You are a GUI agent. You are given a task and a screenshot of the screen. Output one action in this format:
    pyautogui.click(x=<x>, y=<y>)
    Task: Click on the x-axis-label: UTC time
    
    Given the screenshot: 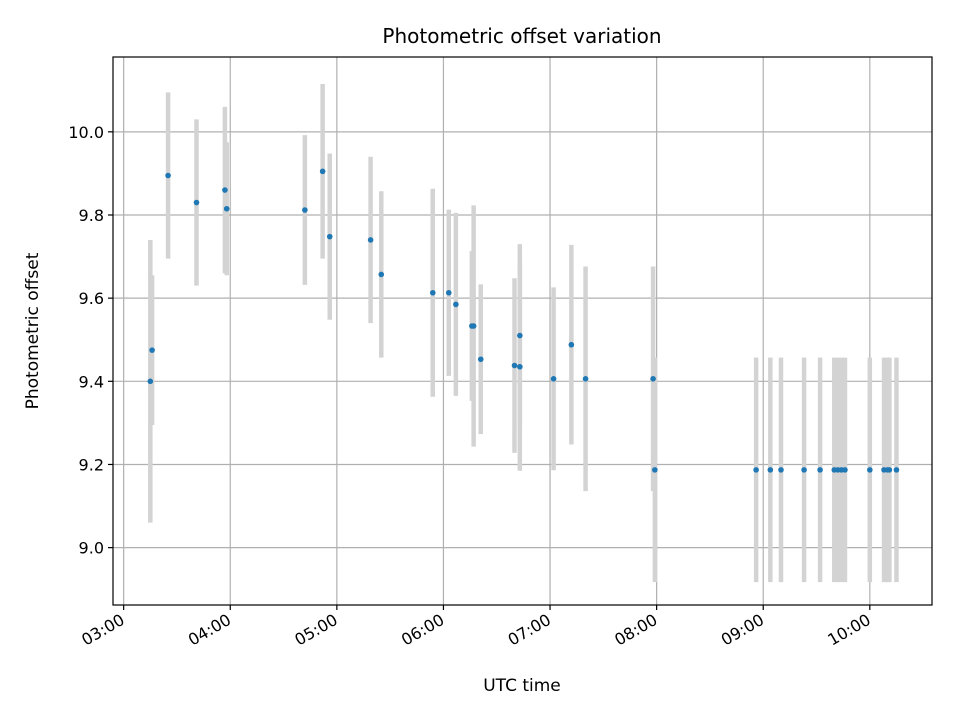 What is the action you would take?
    pyautogui.click(x=522, y=686)
    